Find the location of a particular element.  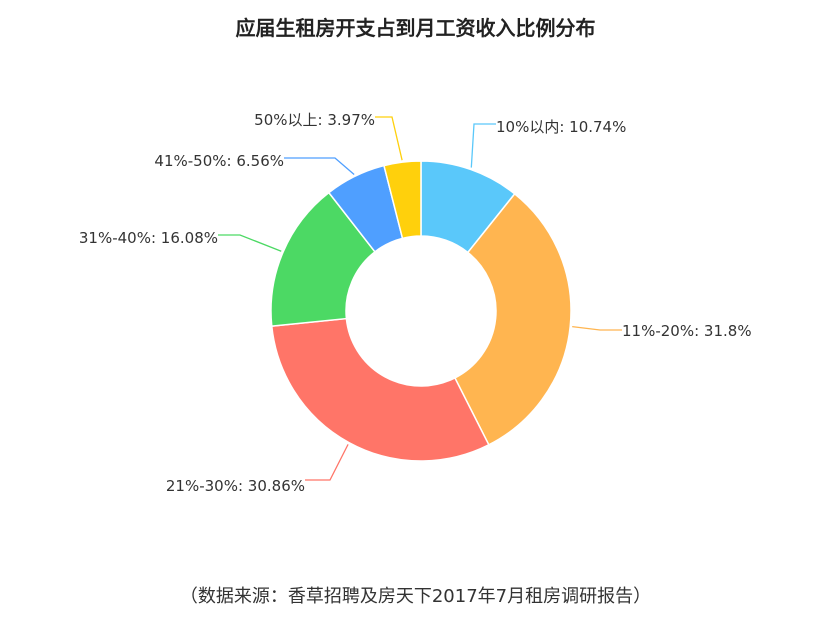

slice-label-3: 21%-30%: 30.86% is located at coordinates (235, 486).